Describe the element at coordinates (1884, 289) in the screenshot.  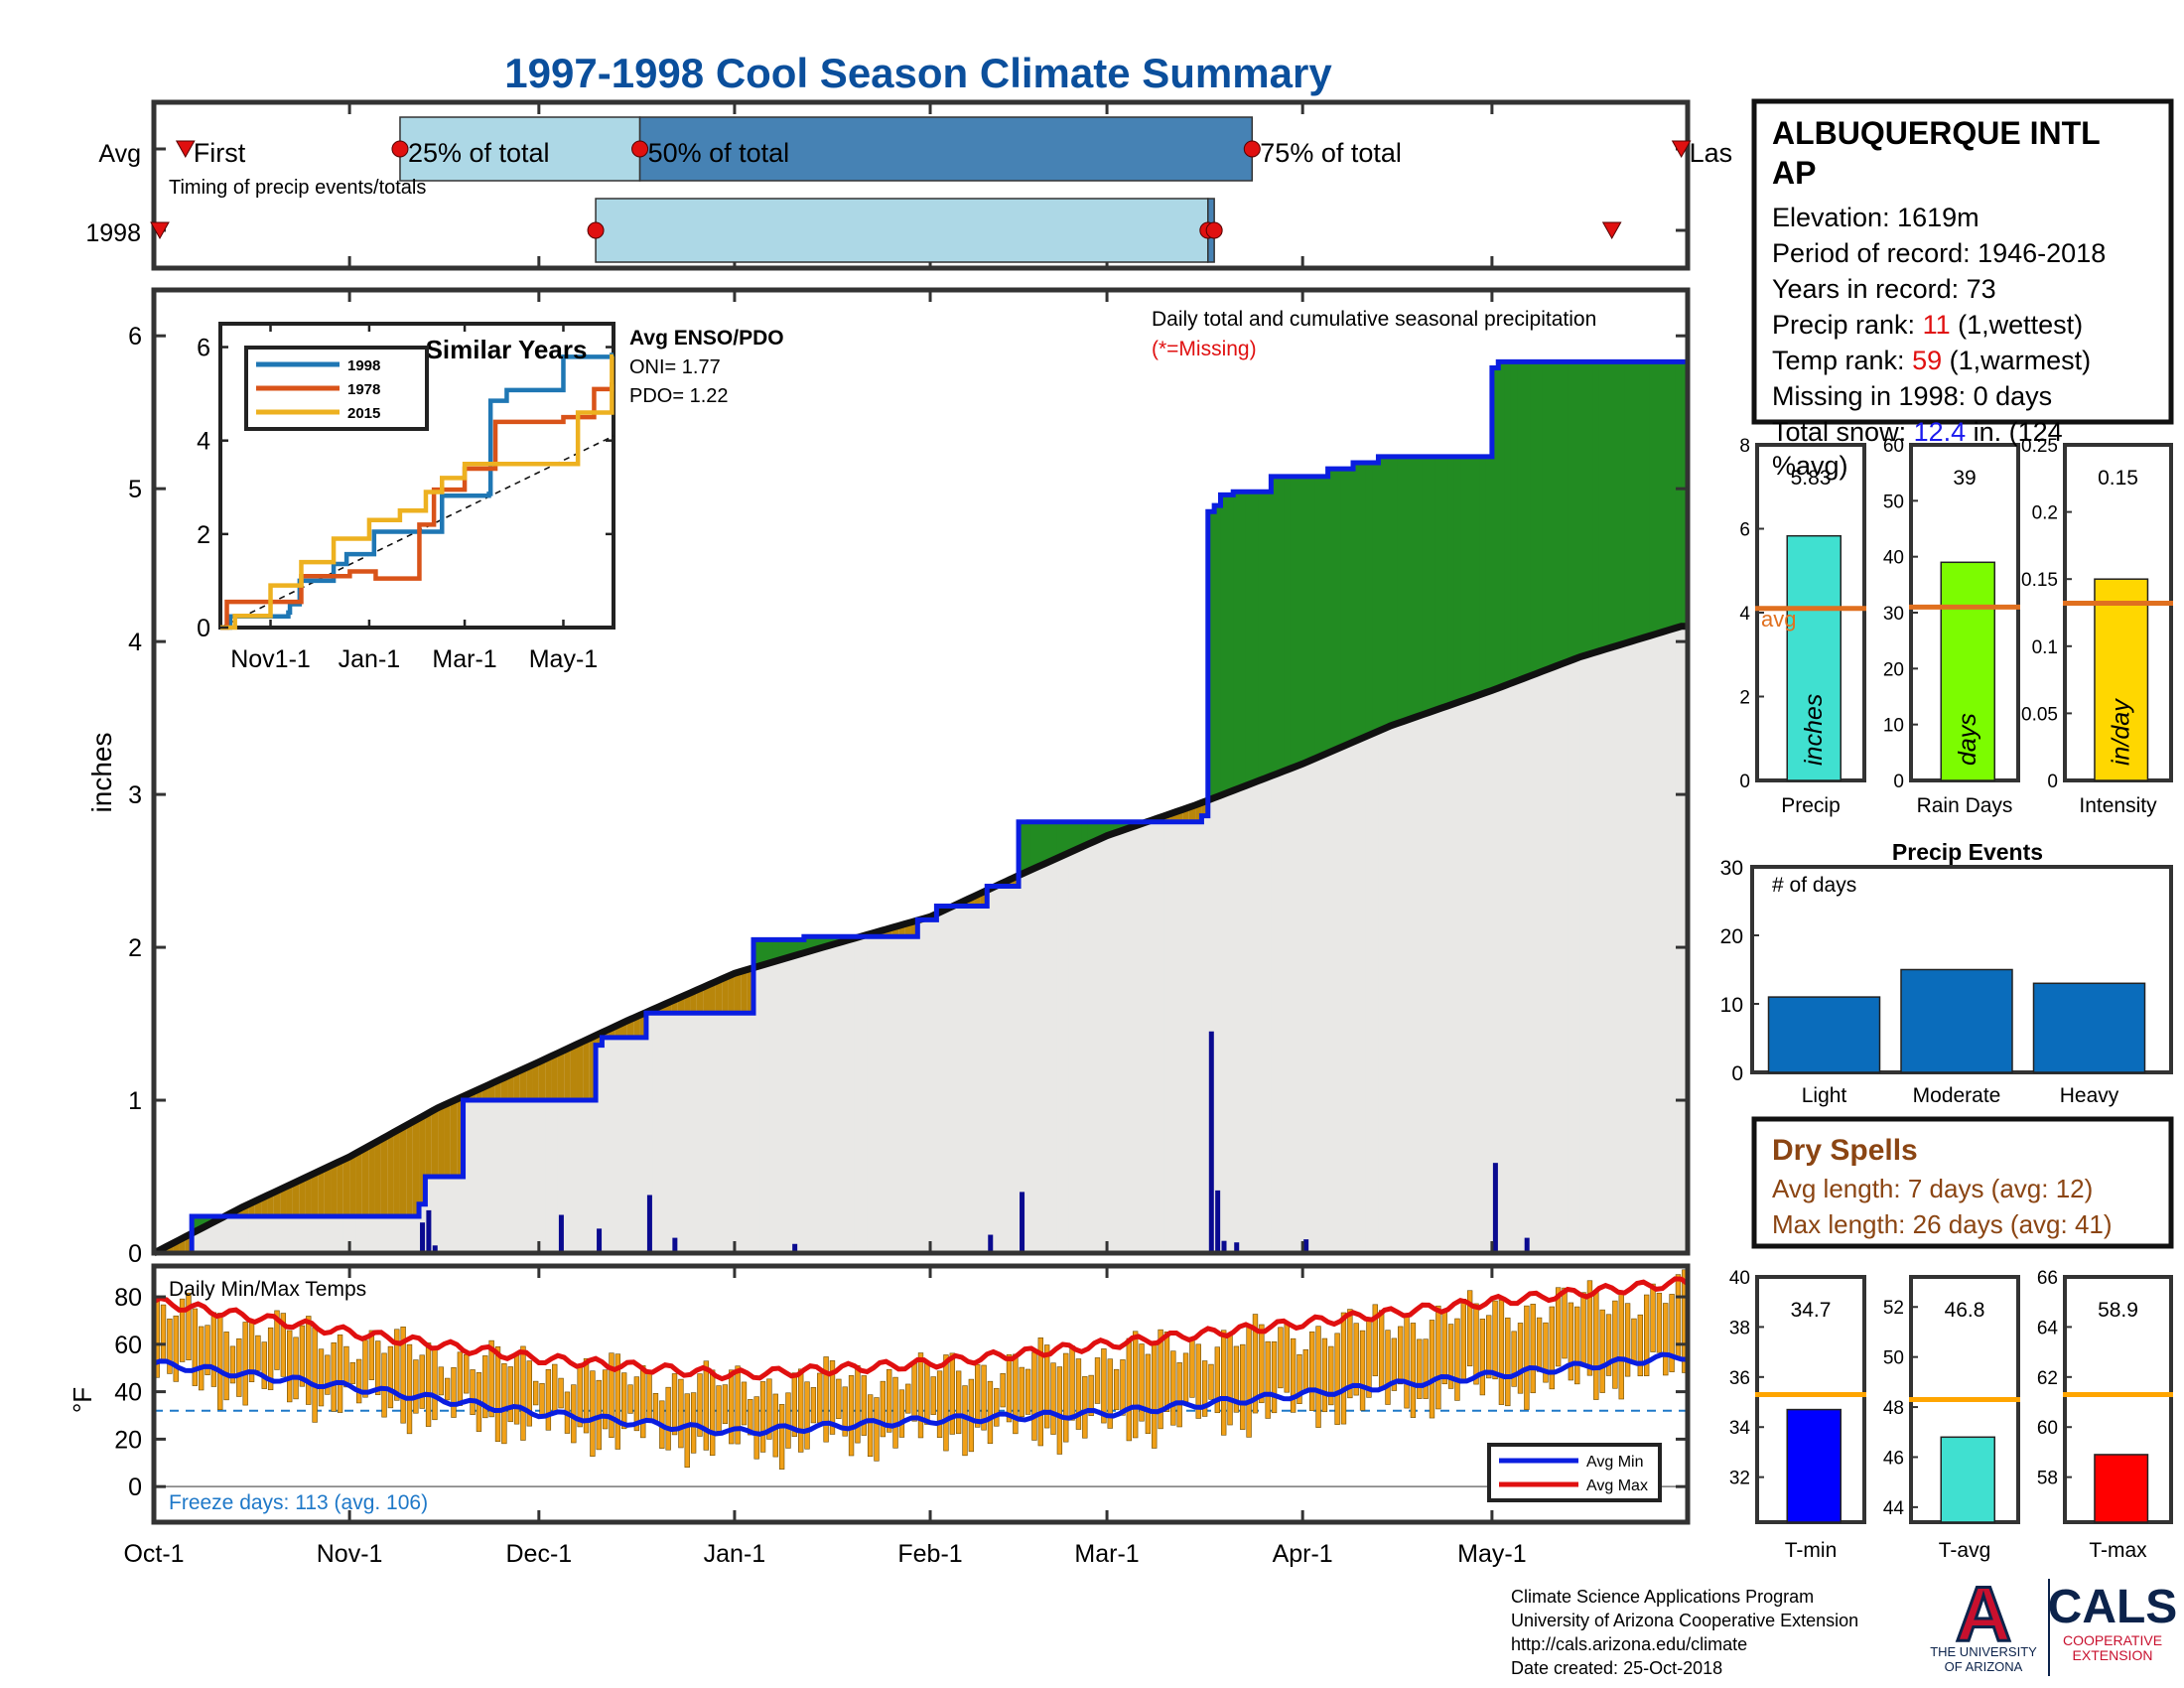
I see `station-years: Years in record: 73` at that location.